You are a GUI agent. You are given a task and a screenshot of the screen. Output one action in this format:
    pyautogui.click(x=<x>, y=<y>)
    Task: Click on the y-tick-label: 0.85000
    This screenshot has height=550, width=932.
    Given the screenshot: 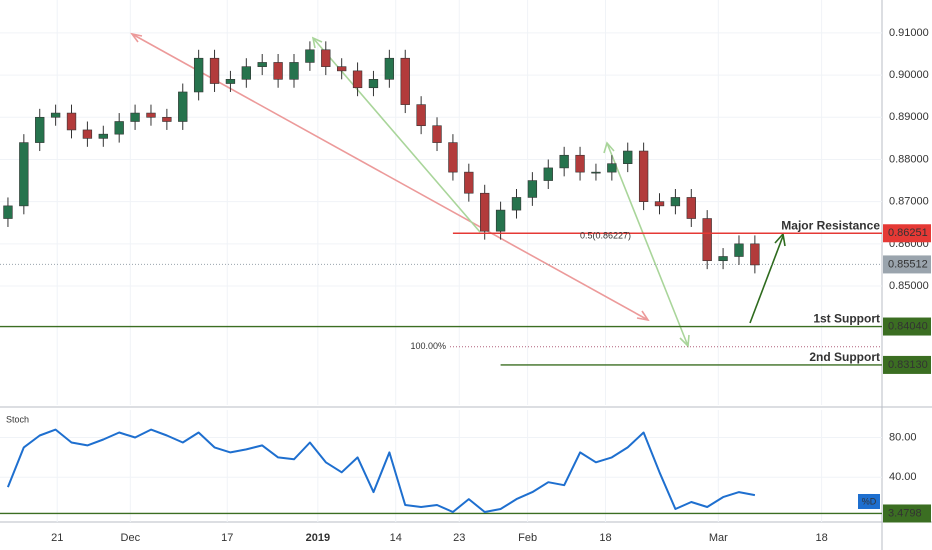 What is the action you would take?
    pyautogui.click(x=909, y=286)
    